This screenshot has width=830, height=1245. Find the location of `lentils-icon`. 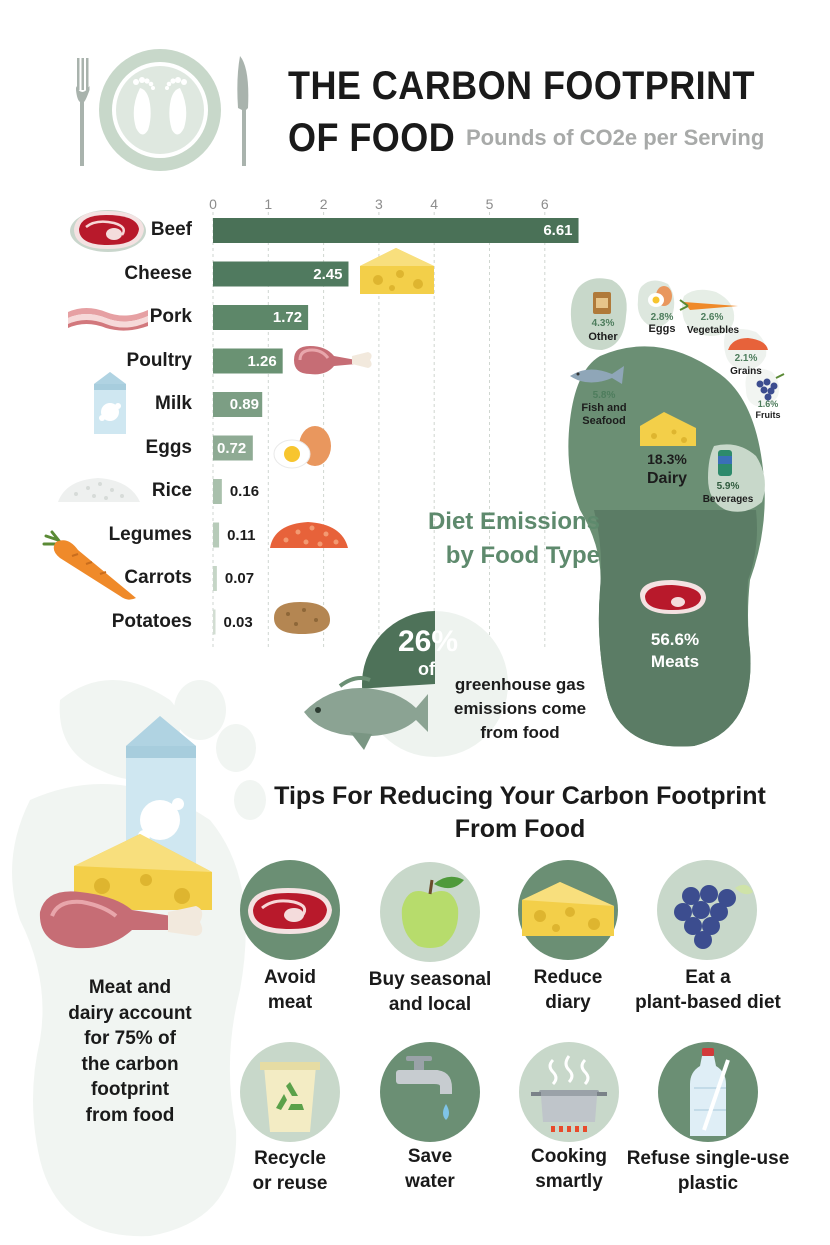

lentils-icon is located at coordinates (309, 535).